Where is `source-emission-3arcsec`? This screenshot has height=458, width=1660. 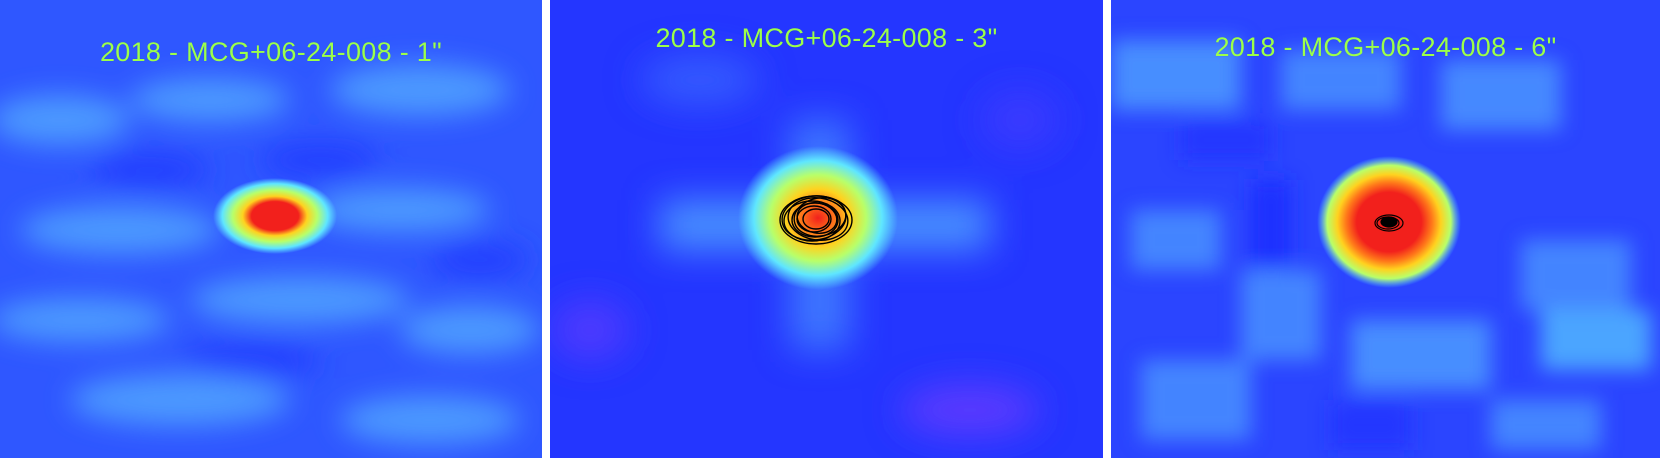 source-emission-3arcsec is located at coordinates (818, 218).